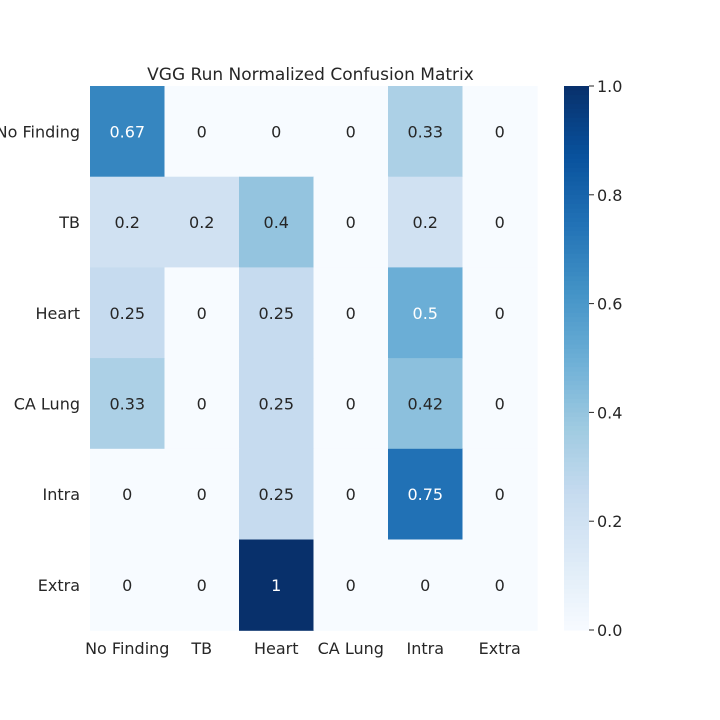  I want to click on x-tick-label: Intra, so click(425, 648).